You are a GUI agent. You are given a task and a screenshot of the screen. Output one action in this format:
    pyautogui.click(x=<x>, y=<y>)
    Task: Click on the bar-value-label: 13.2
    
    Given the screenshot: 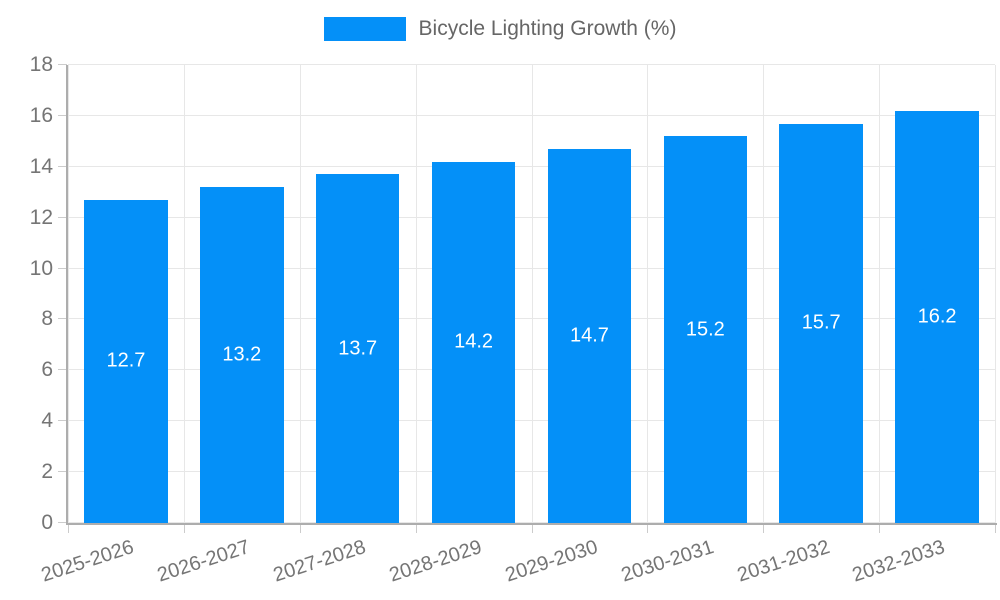 What is the action you would take?
    pyautogui.click(x=242, y=354)
    